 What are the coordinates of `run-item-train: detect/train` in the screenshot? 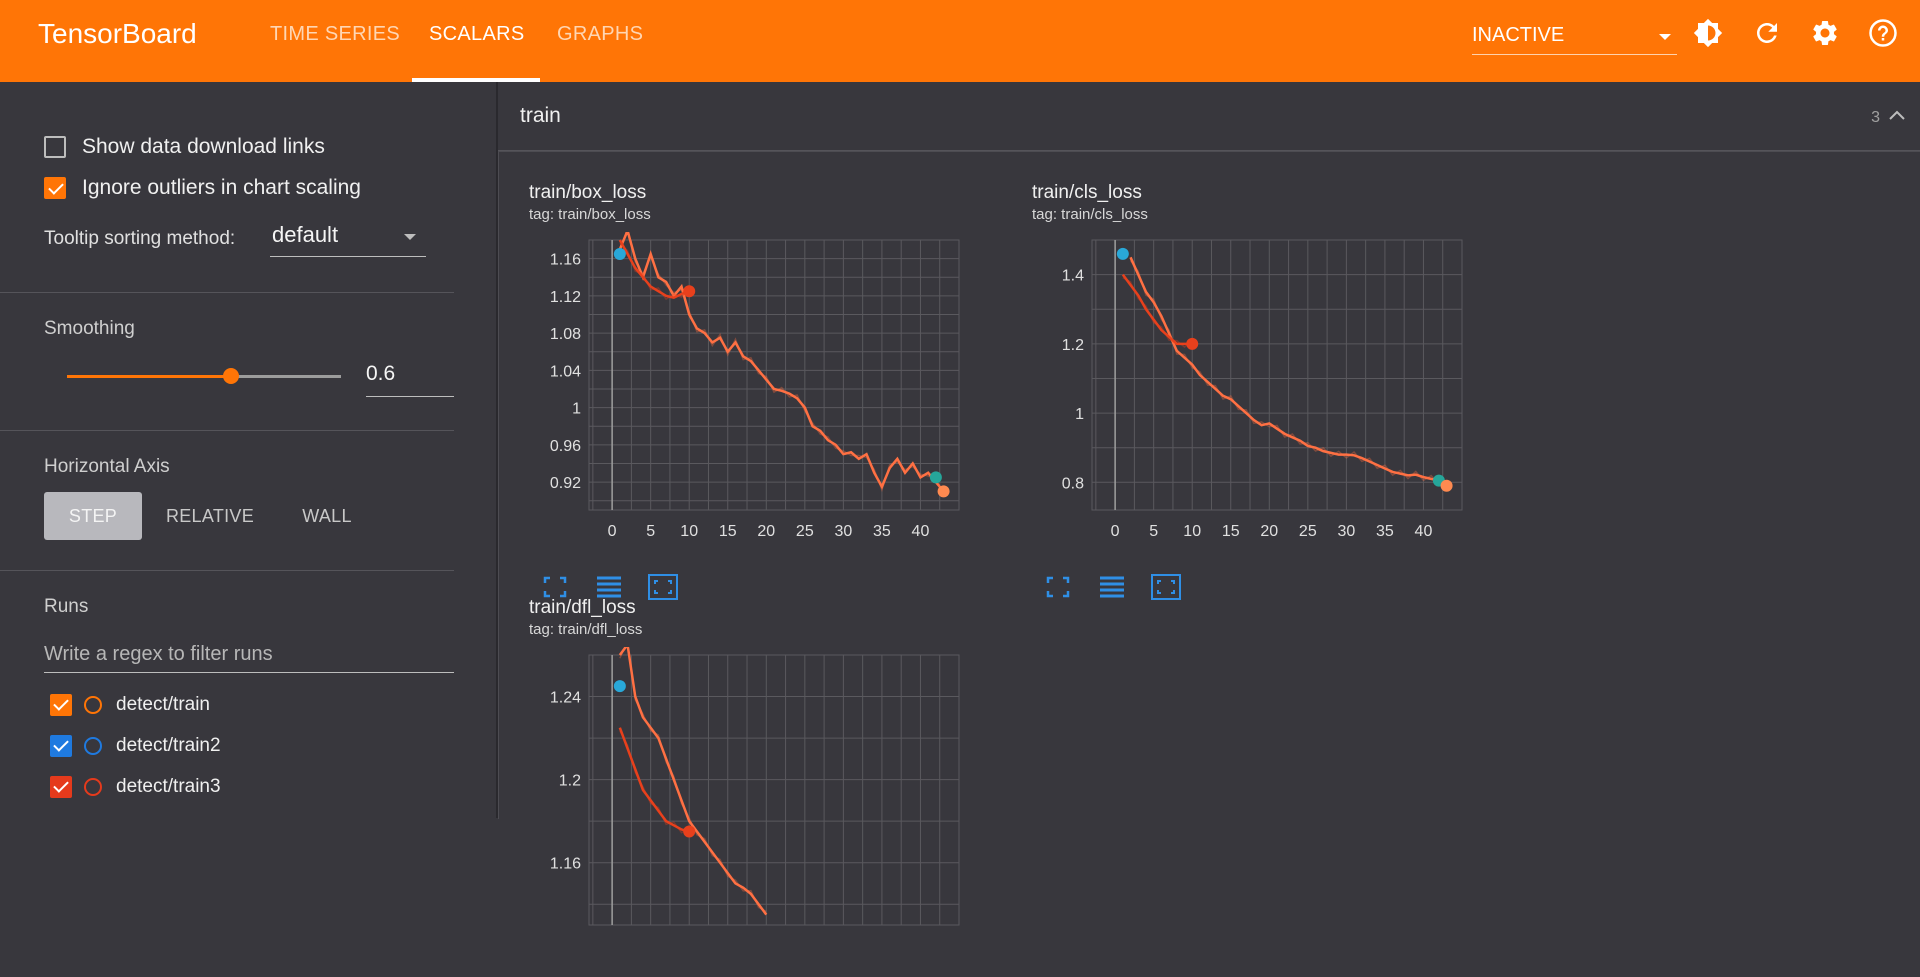 It's located at (130, 705).